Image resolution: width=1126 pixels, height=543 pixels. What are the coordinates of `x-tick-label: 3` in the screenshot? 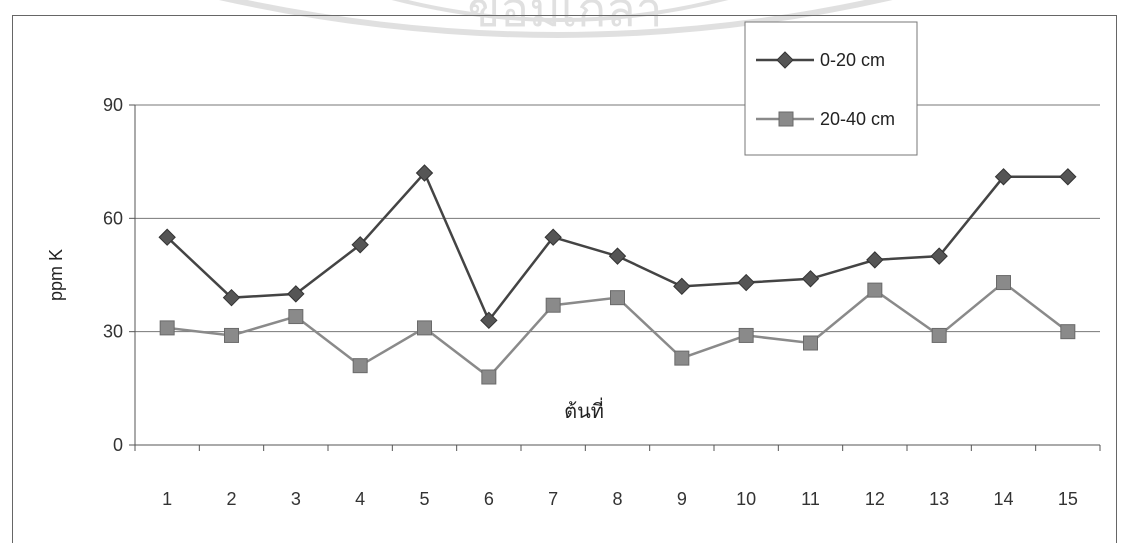 It's located at (296, 499).